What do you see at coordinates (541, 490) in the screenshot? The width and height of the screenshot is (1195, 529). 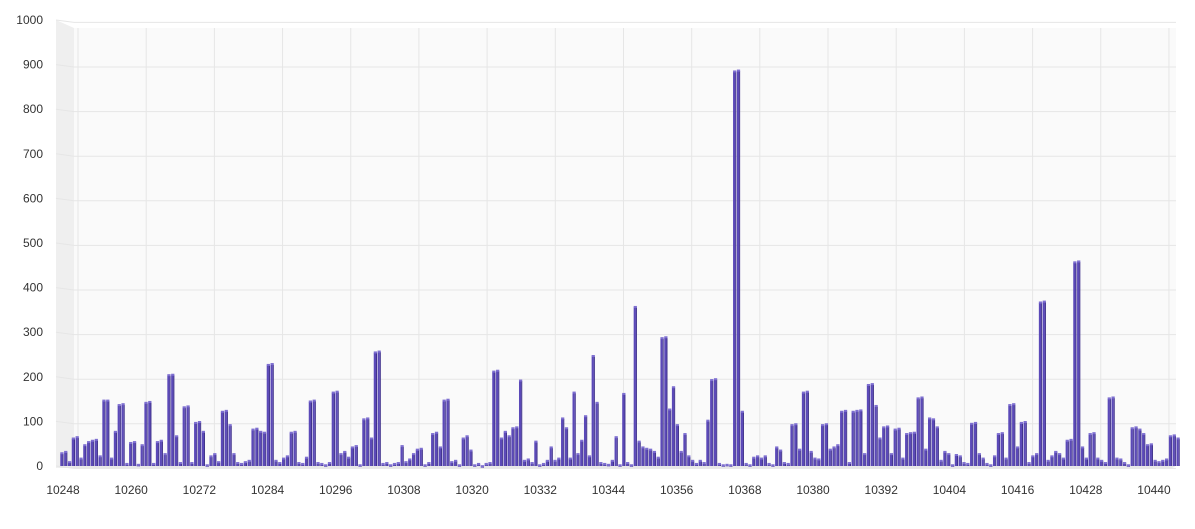 I see `x-tick-label: 10332` at bounding box center [541, 490].